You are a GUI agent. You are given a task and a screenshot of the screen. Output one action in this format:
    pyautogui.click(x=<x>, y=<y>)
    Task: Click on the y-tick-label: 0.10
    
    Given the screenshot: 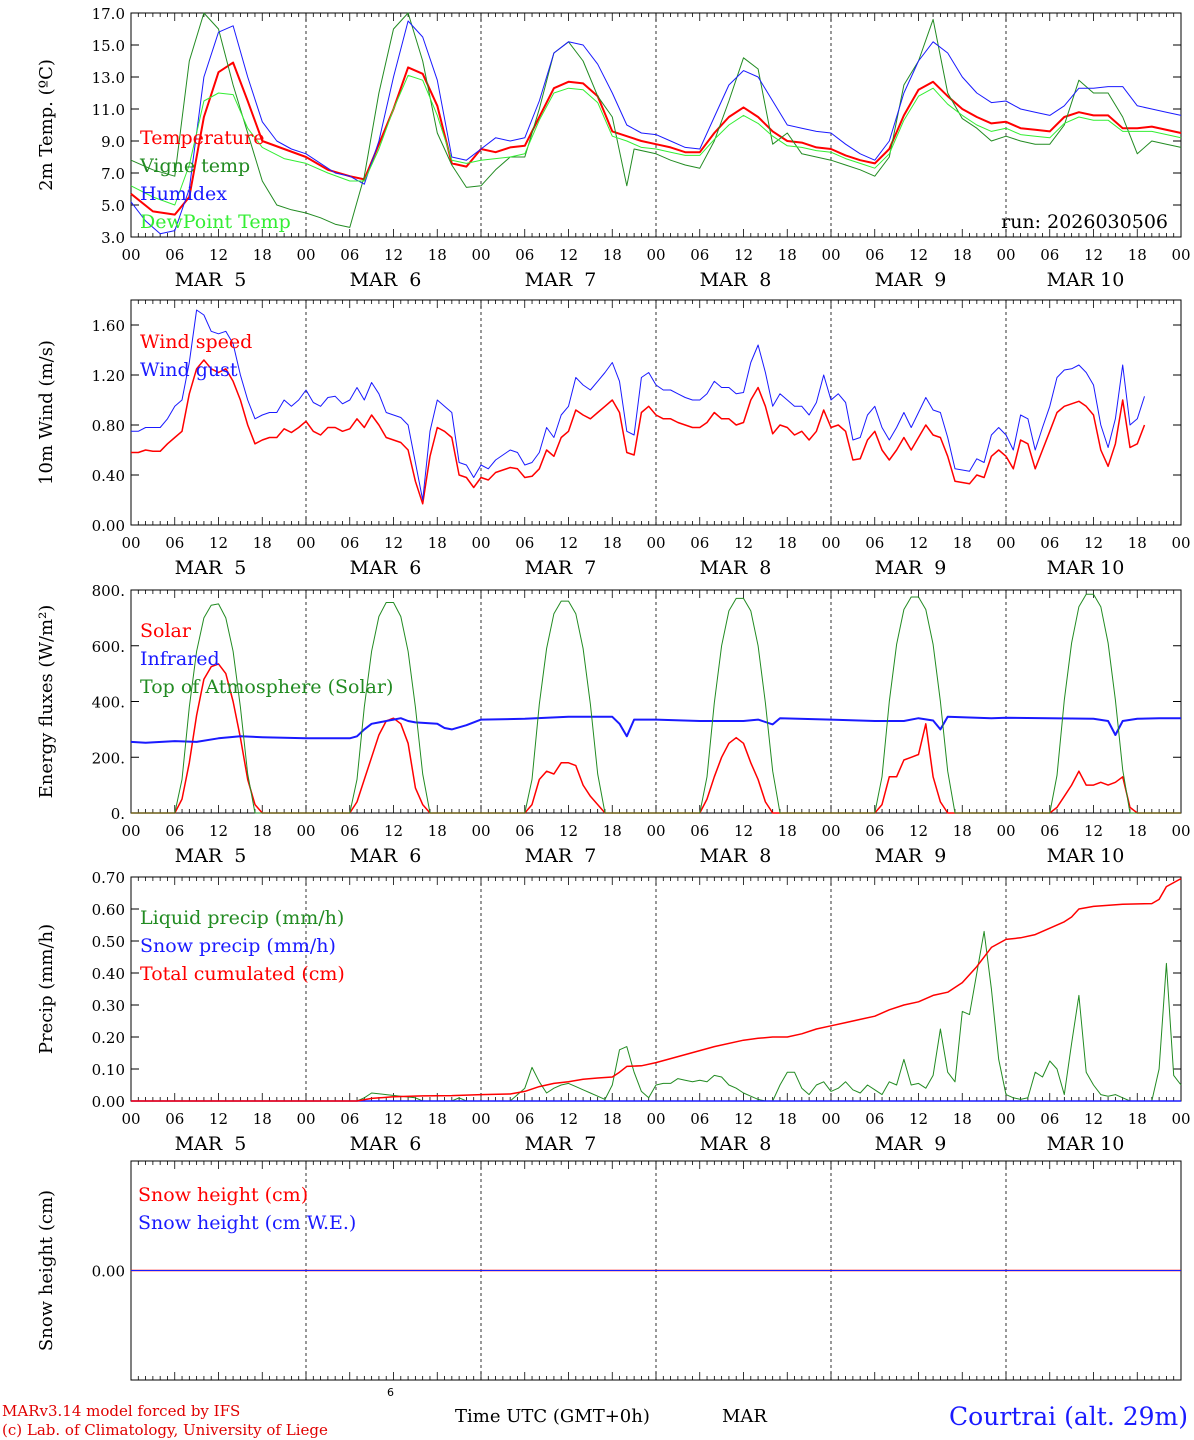 What is the action you would take?
    pyautogui.click(x=108, y=1070)
    